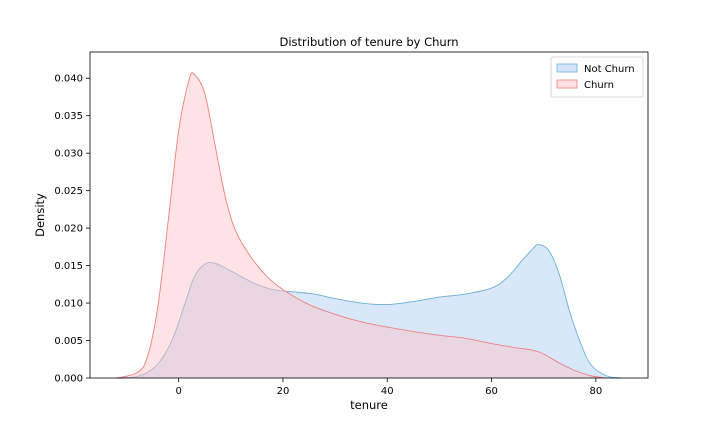 This screenshot has width=720, height=432. Describe the element at coordinates (68, 229) in the screenshot. I see `y-tick-label: 0.020` at that location.